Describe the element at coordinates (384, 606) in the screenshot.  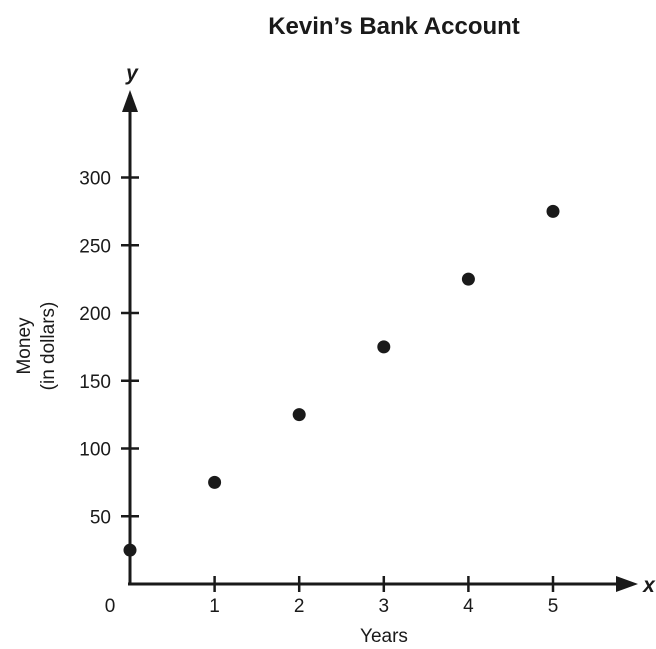
I see `x-tick-label: 3` at that location.